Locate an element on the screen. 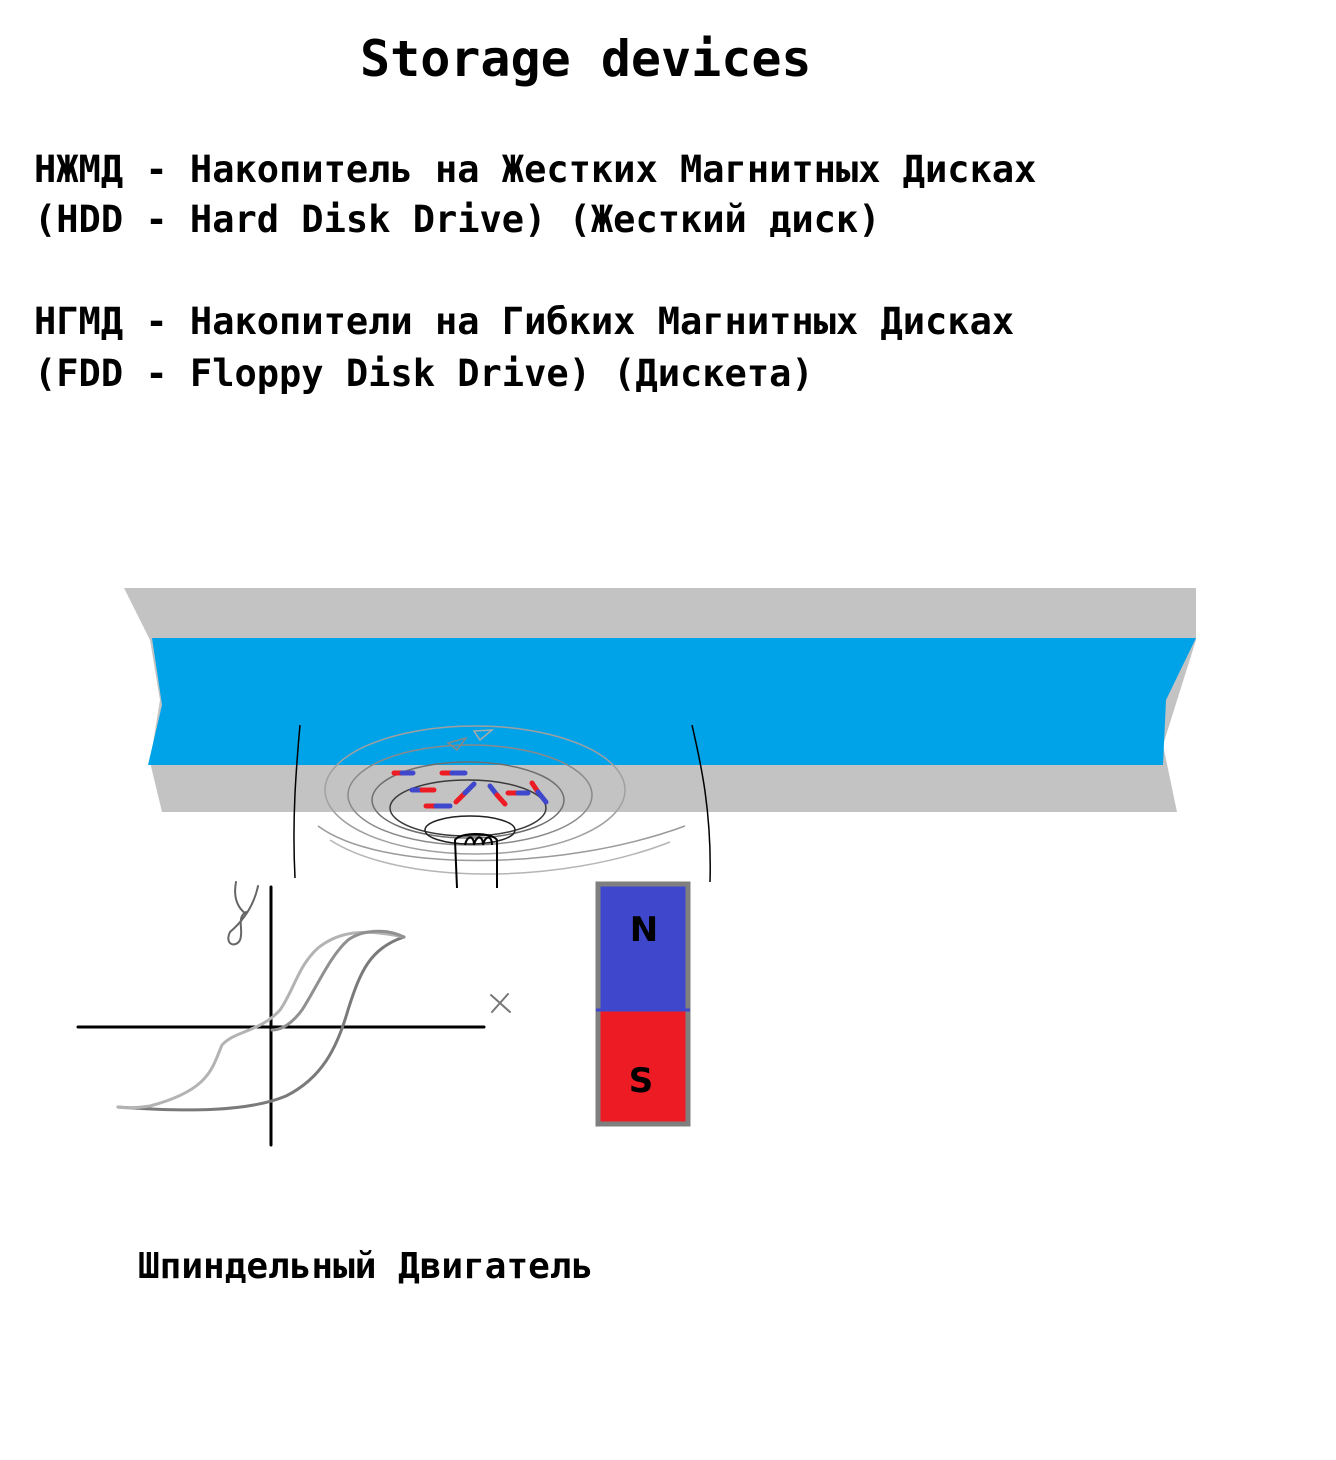 The height and width of the screenshot is (1460, 1336). bar-magnet: N S is located at coordinates (643, 1004).